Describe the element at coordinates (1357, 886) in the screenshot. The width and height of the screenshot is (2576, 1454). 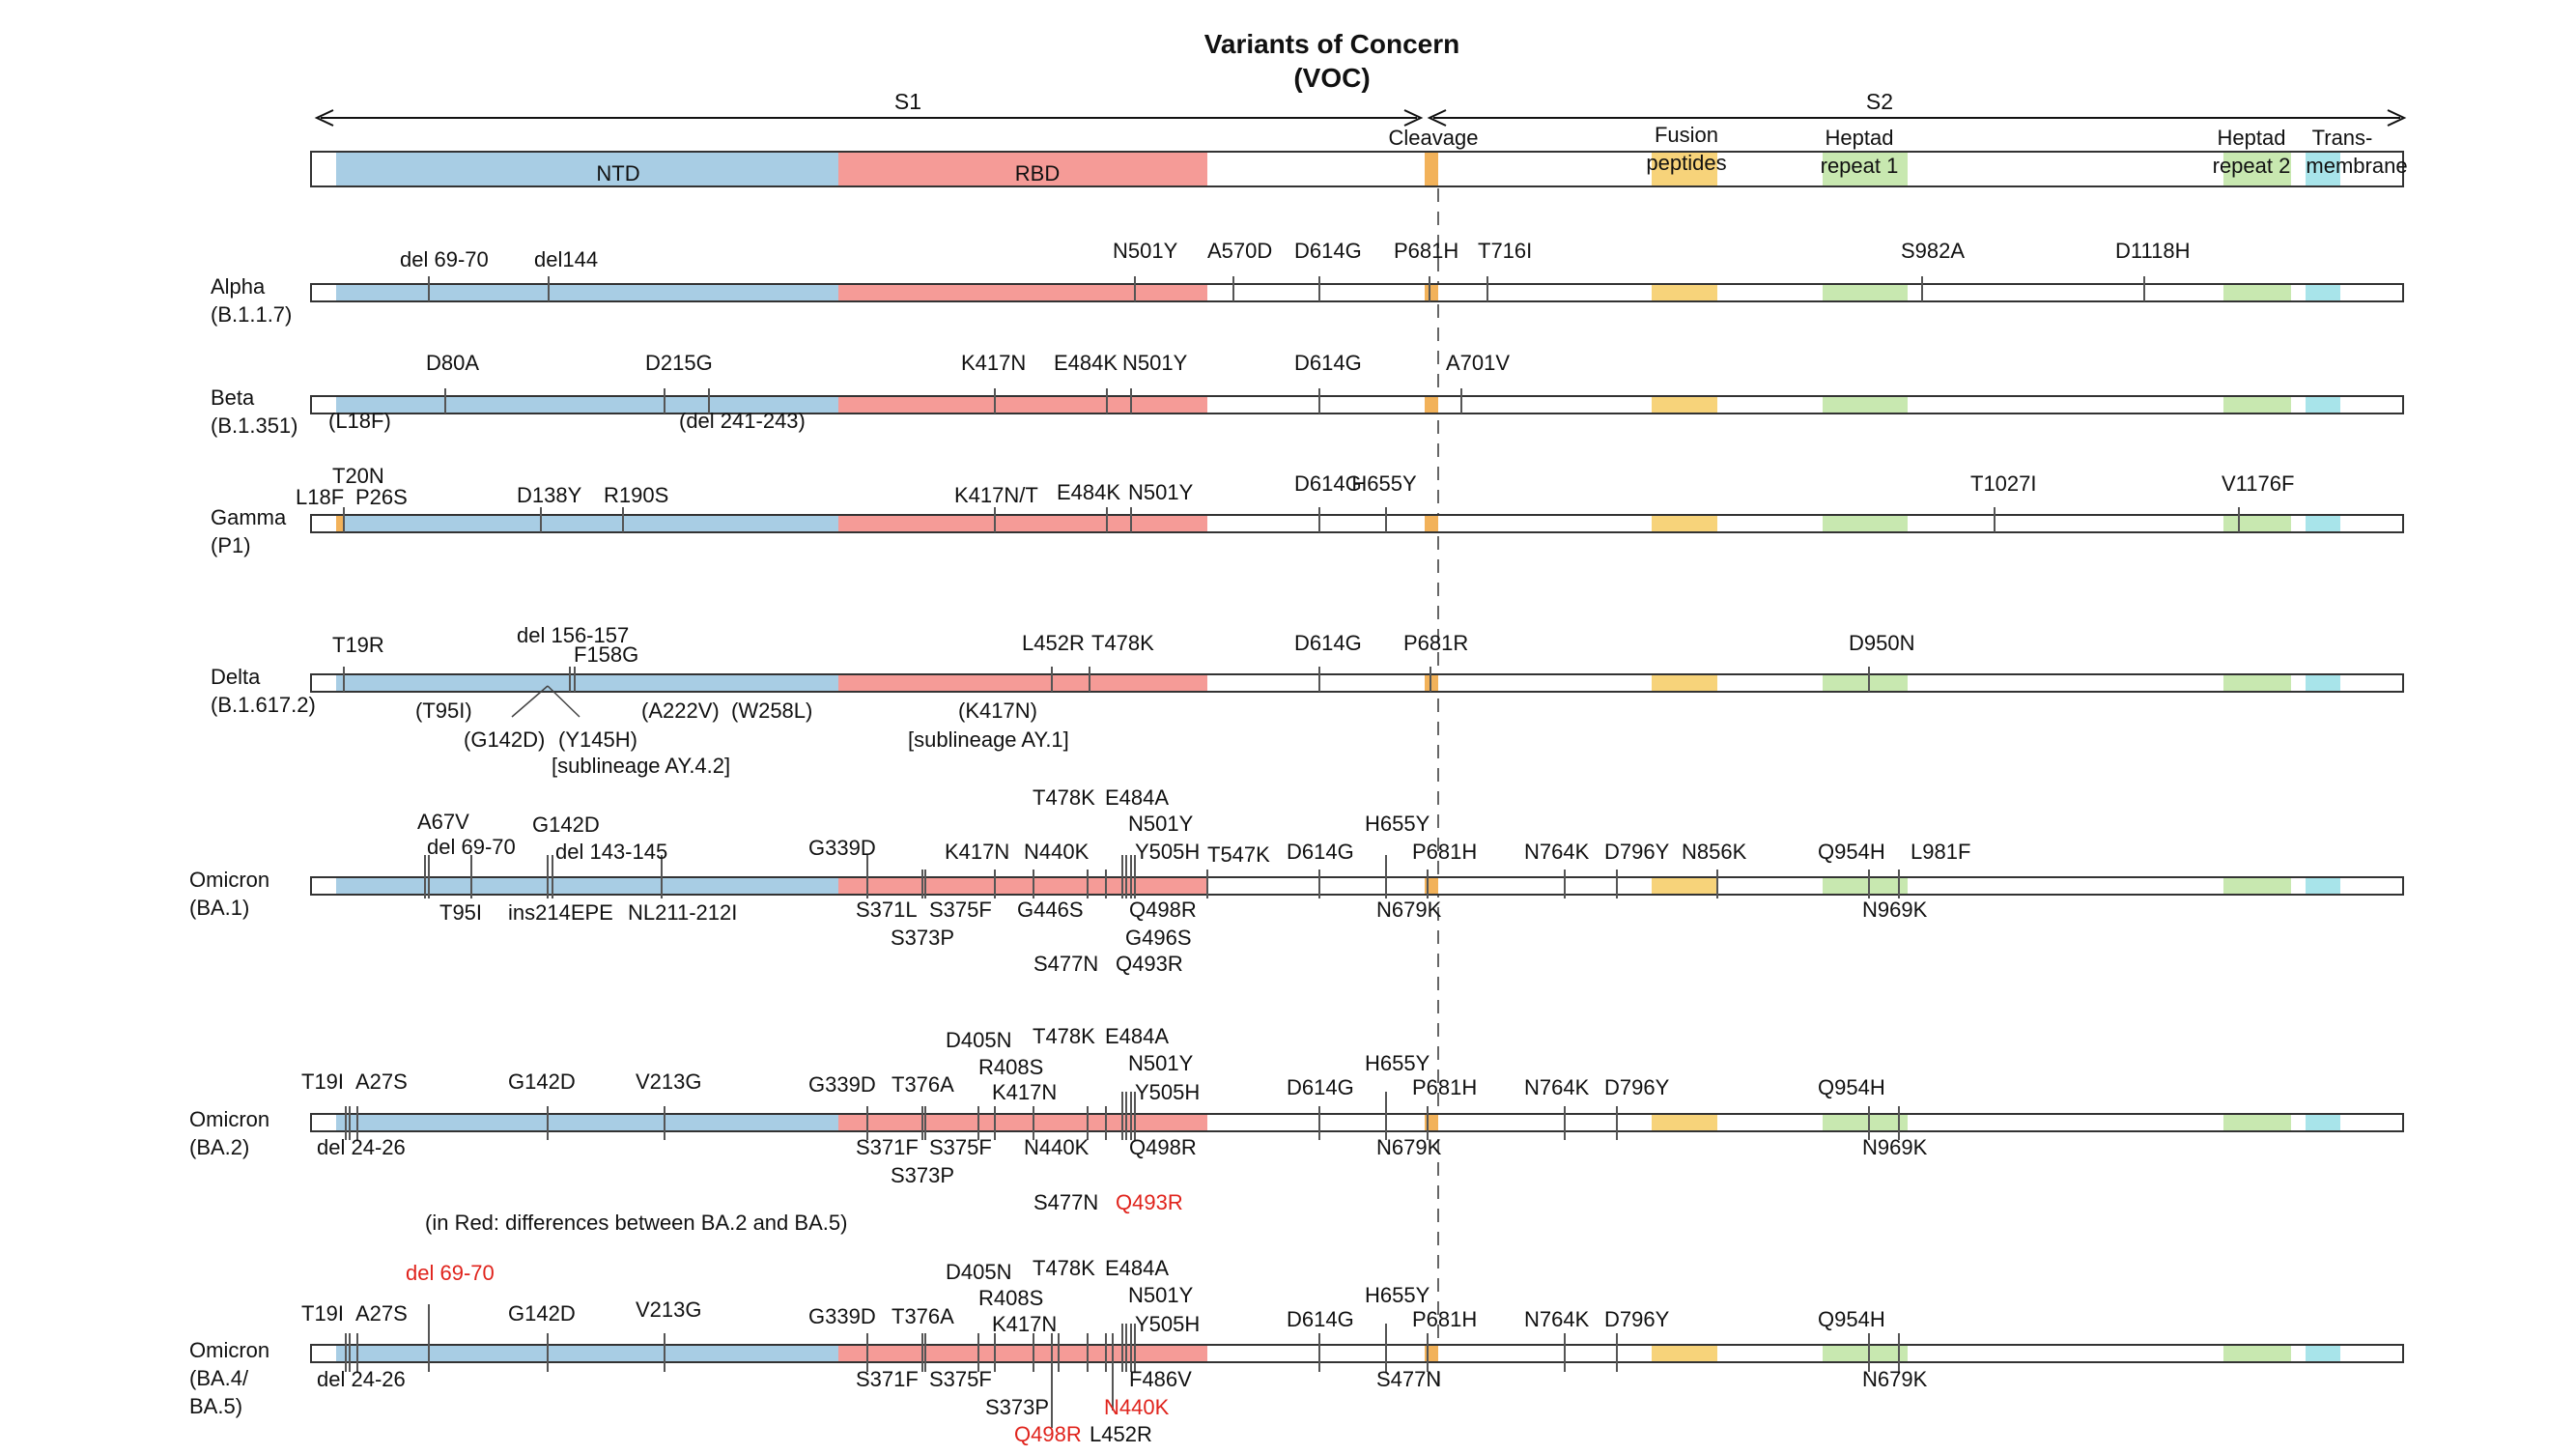
I see `variant-bar-ba1` at that location.